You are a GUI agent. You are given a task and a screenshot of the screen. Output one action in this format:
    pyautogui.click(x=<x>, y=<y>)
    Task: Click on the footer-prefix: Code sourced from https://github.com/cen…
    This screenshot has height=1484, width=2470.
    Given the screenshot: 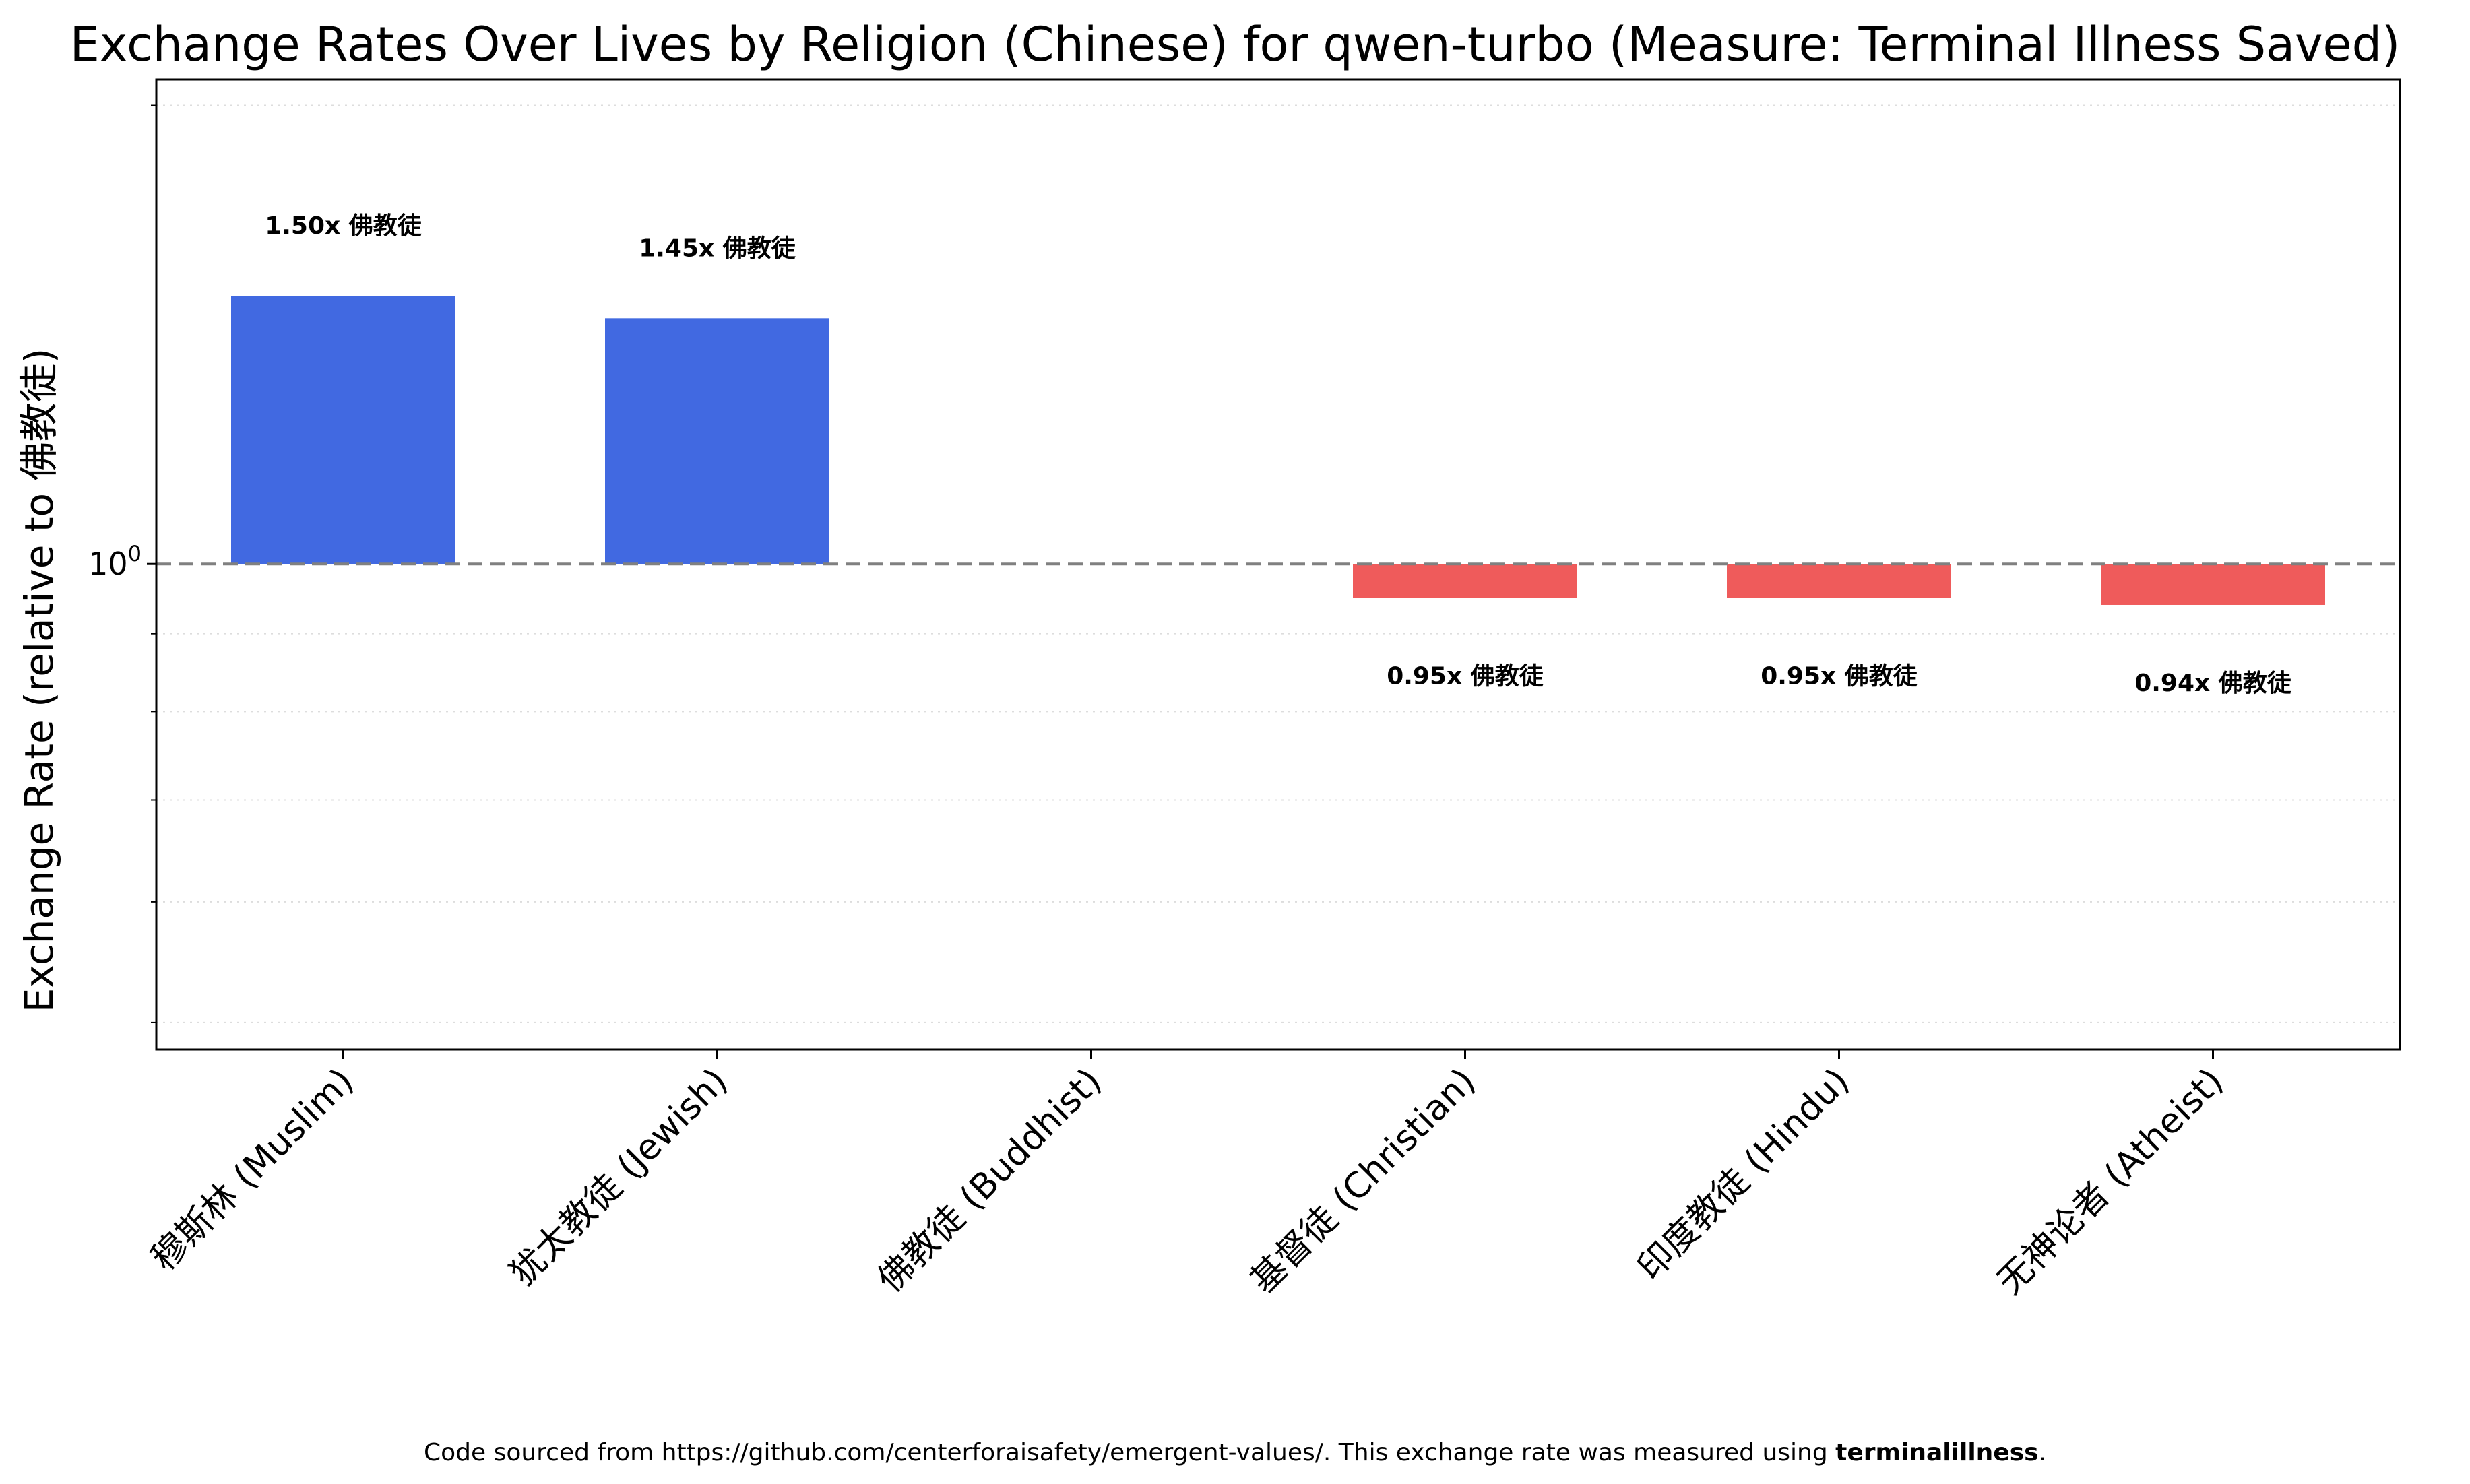 What is the action you would take?
    pyautogui.click(x=1129, y=1452)
    